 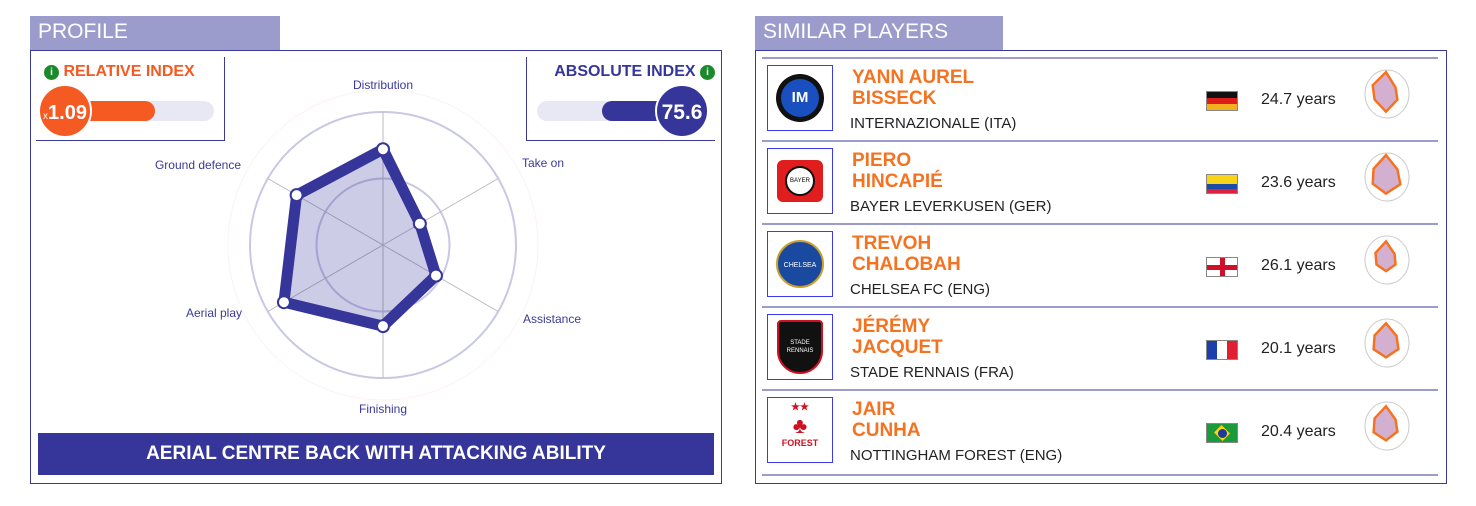 What do you see at coordinates (625, 71) in the screenshot?
I see `absolute-index-title: ABSOLUTE INDEX` at bounding box center [625, 71].